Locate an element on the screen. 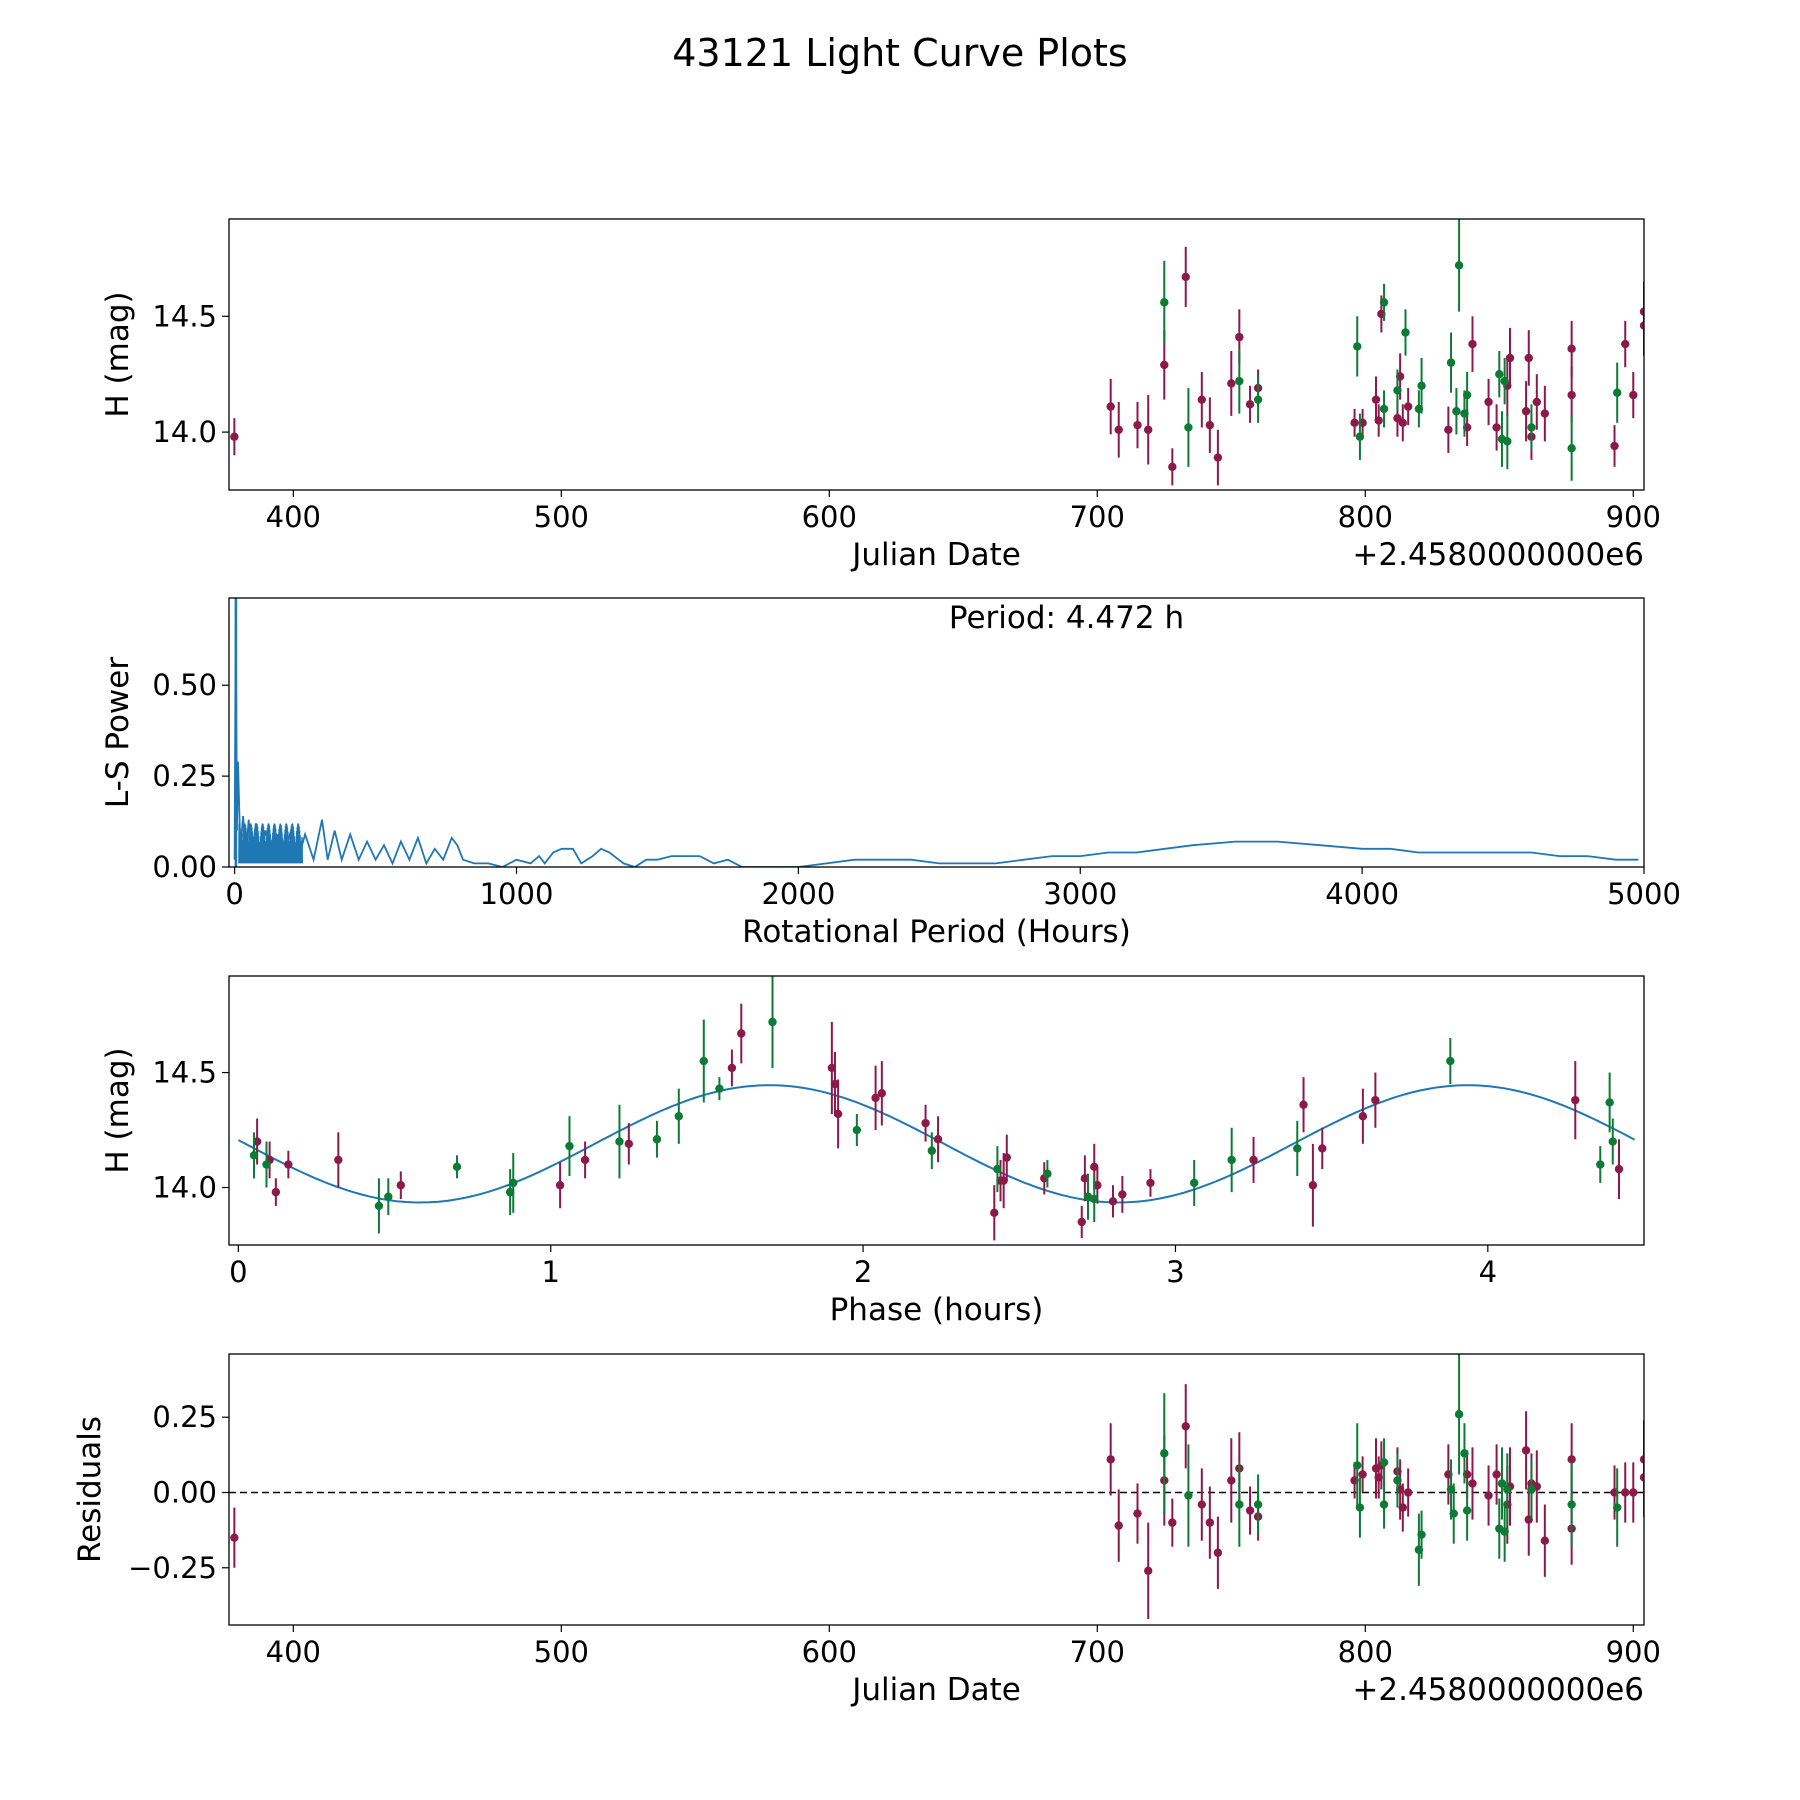 This screenshot has height=1800, width=1800. x-tick-label: 900 is located at coordinates (1633, 517).